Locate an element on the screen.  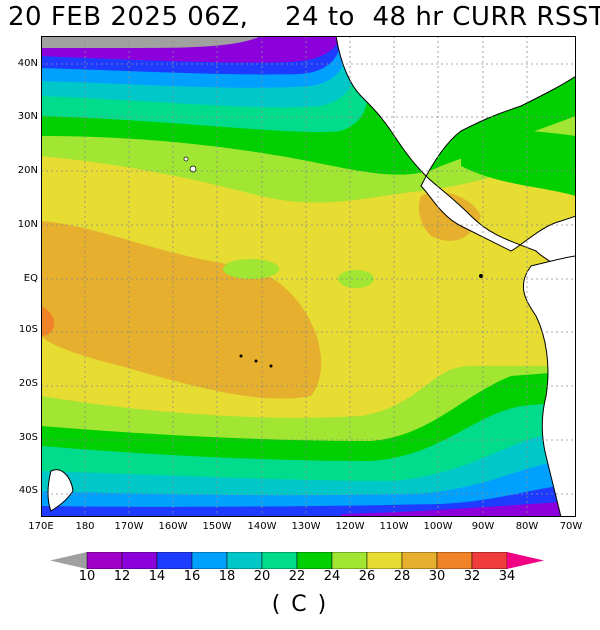
lon-label: 100W is located at coordinates (438, 526).